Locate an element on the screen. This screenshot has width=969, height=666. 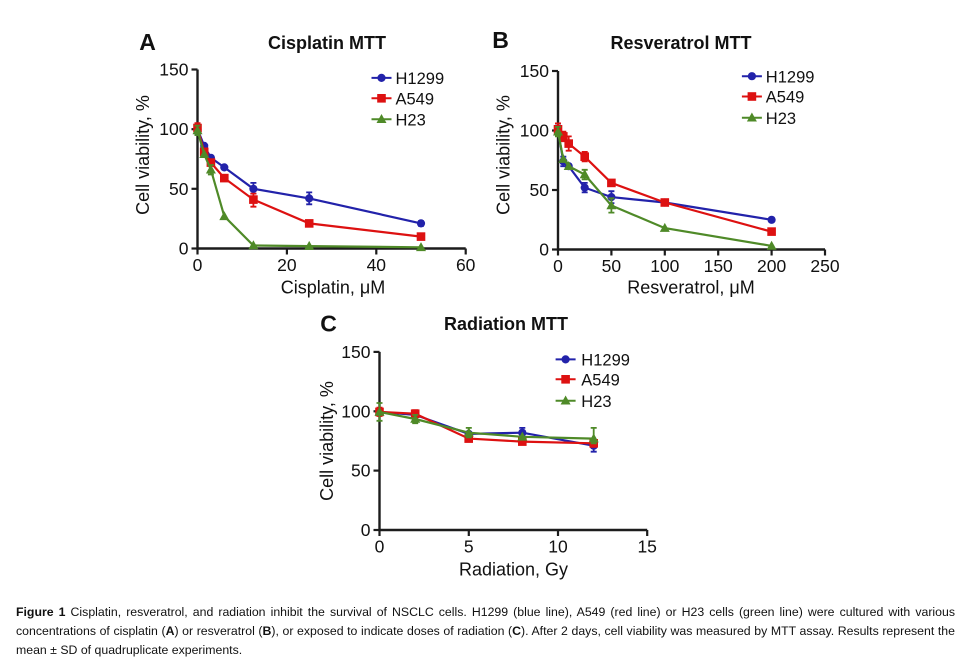
svg-text: A is located at coordinates (147, 42).